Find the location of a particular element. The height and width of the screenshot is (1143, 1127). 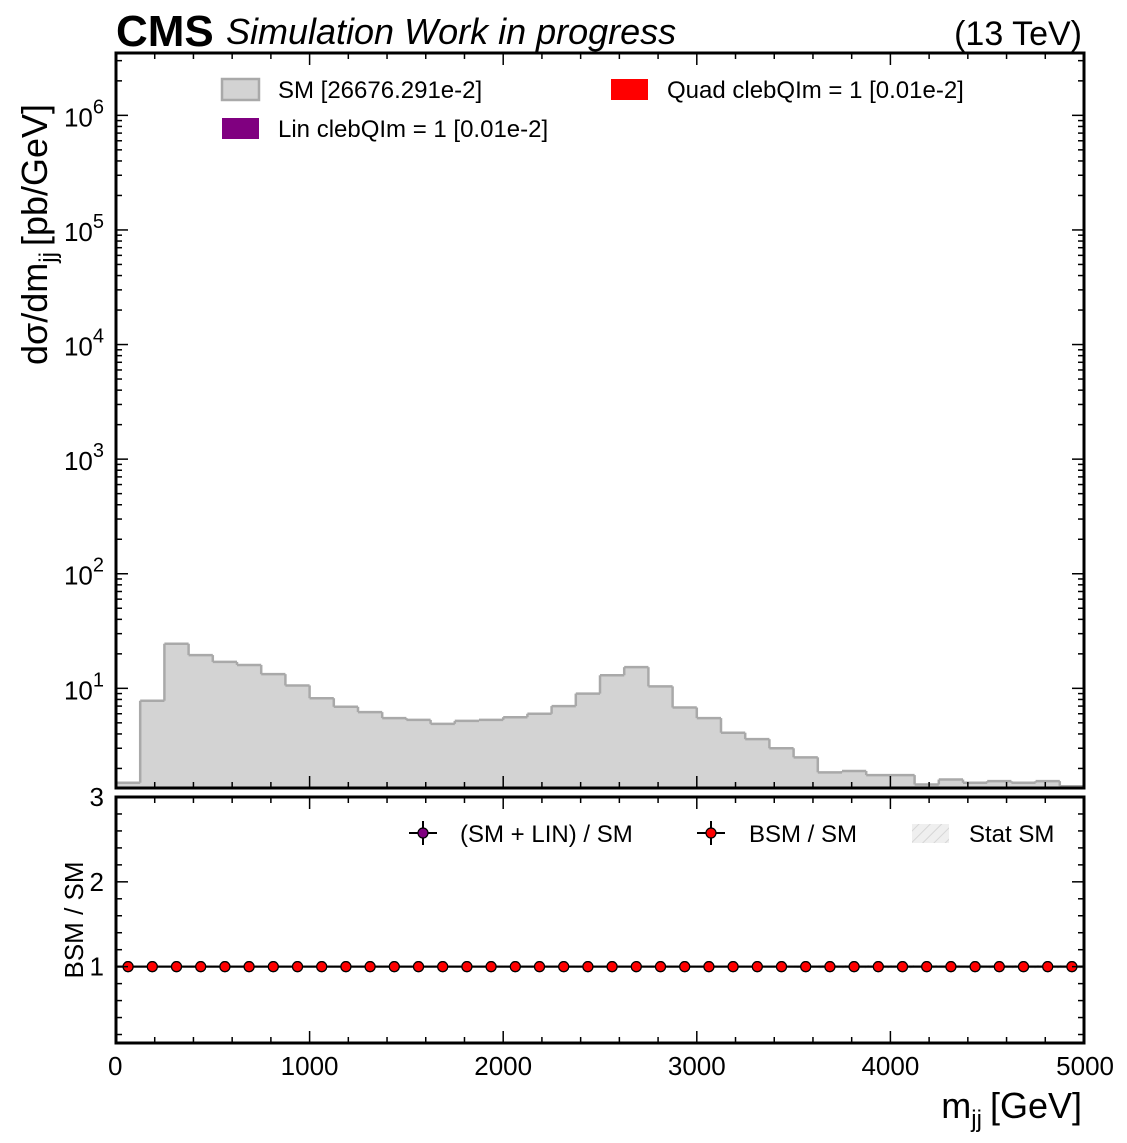

legend-swatch-stat-sm is located at coordinates (930, 833).